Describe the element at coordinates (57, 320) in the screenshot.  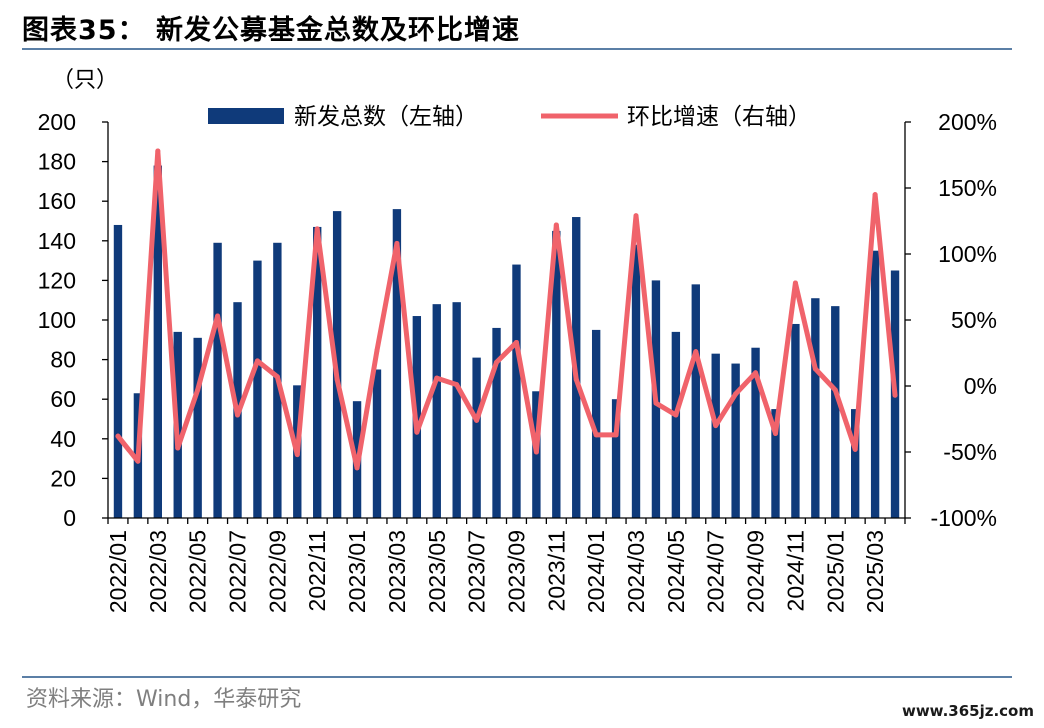
I see `left-axis-tick-label: 100` at that location.